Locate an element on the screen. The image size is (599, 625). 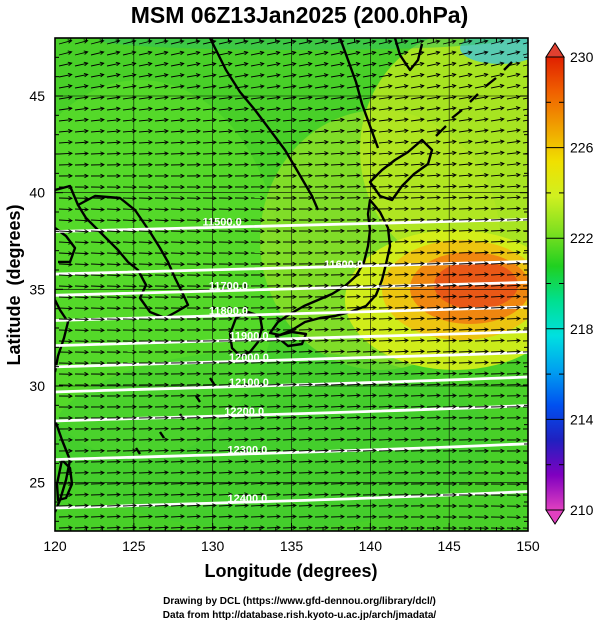
coastline-taiwan is located at coordinates (64, 480).